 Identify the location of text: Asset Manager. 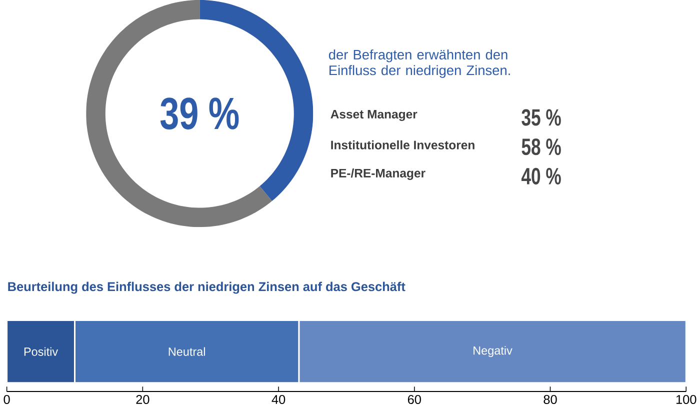
(374, 115).